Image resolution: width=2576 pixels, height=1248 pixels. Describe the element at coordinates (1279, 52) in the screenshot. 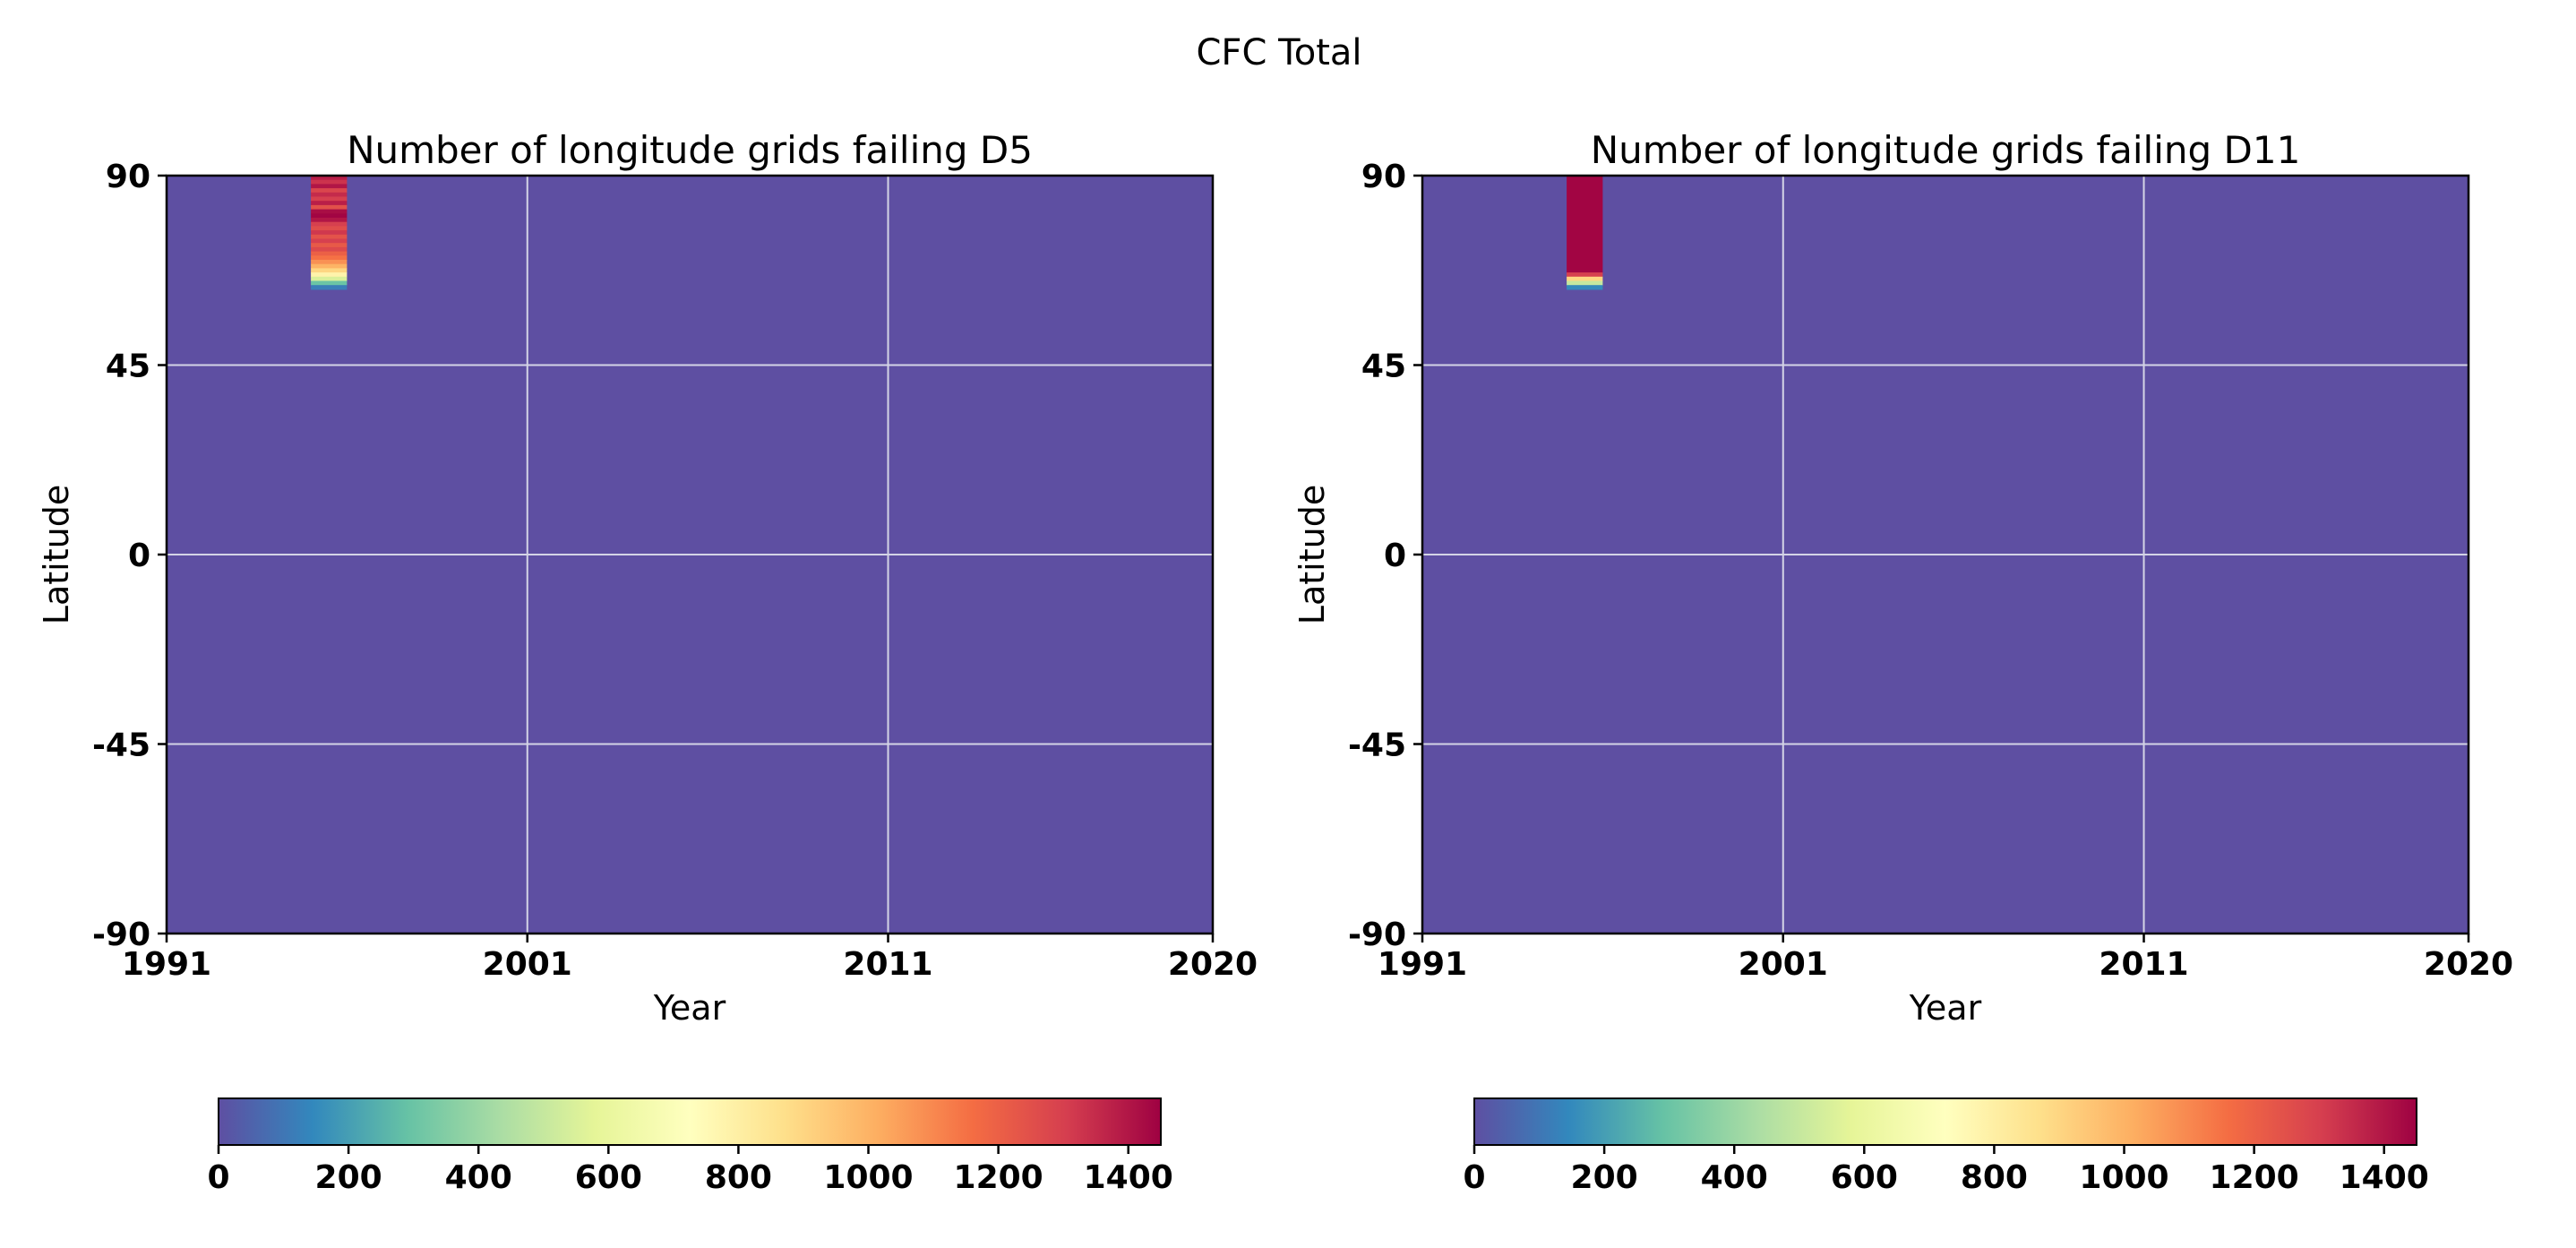

I see `figure-title: CFC Total` at that location.